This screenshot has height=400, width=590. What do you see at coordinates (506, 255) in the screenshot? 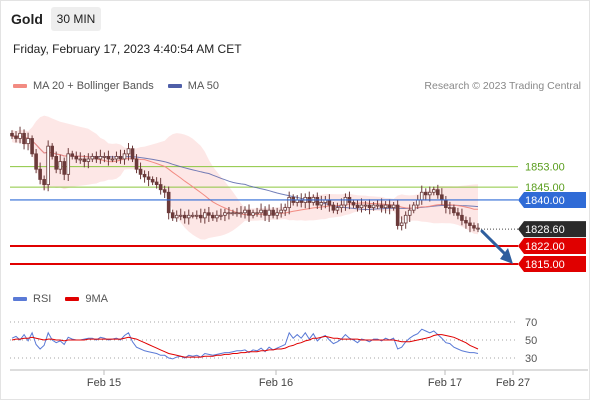
I see `forecast-arrow-head` at bounding box center [506, 255].